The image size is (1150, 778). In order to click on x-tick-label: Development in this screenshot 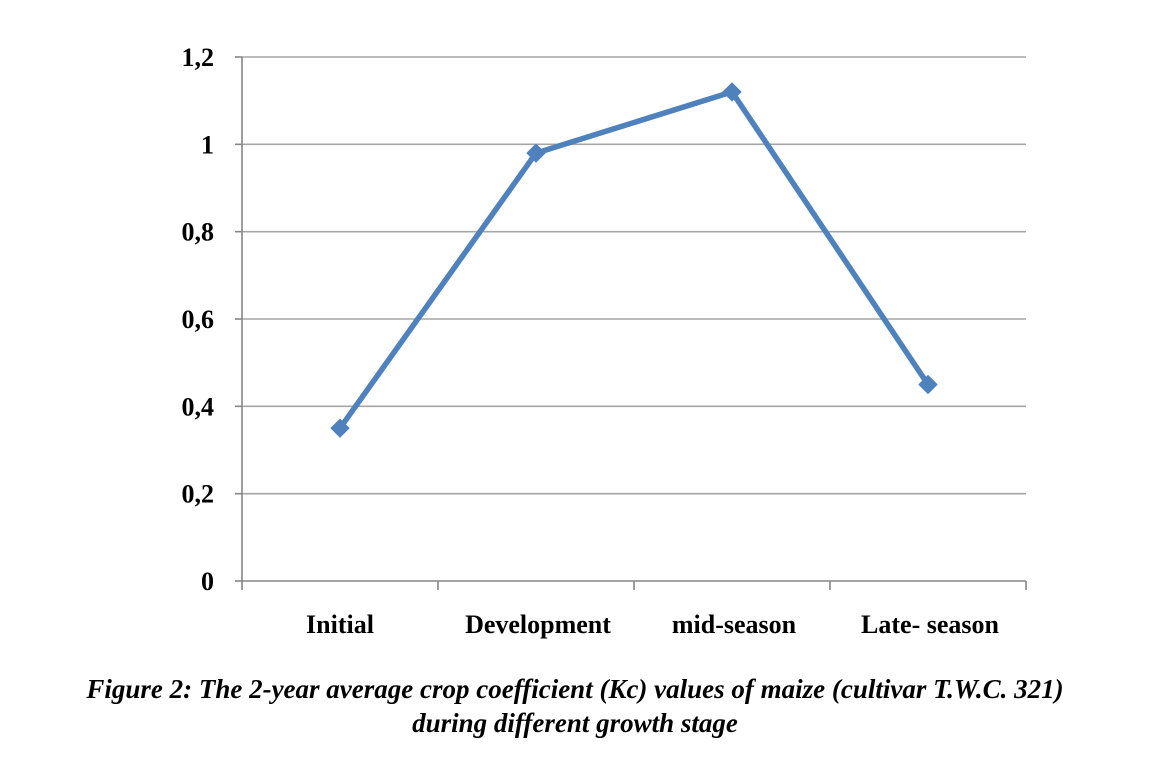, I will do `click(538, 624)`.